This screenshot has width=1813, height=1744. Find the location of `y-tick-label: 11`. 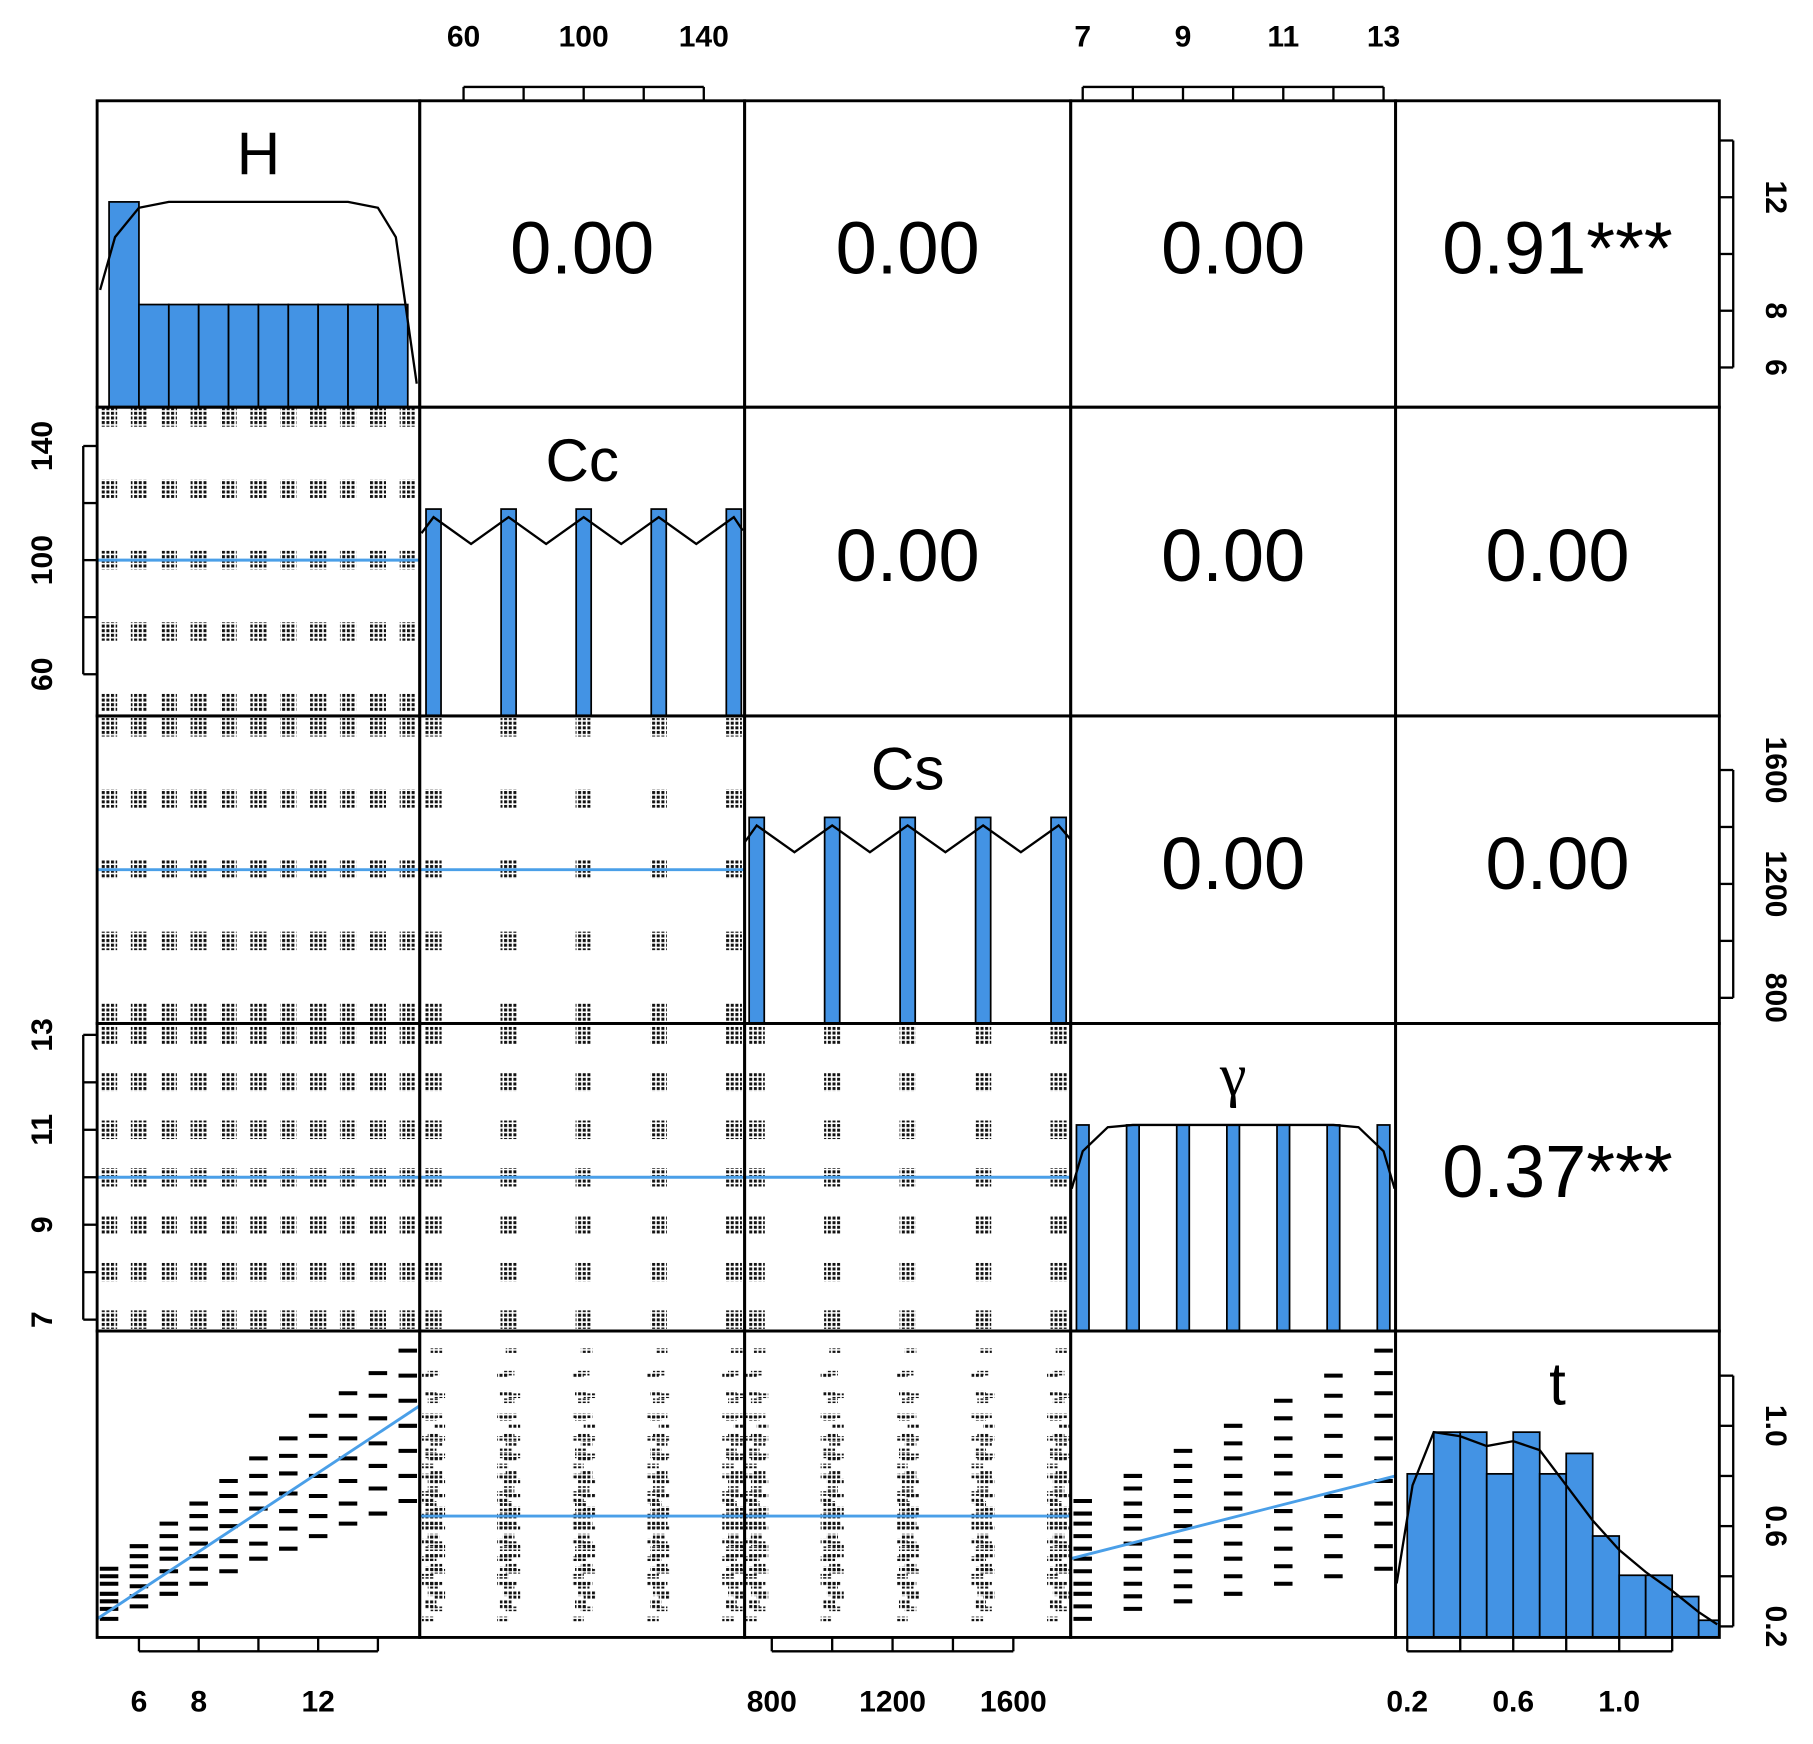

y-tick-label: 11 is located at coordinates (42, 1130).